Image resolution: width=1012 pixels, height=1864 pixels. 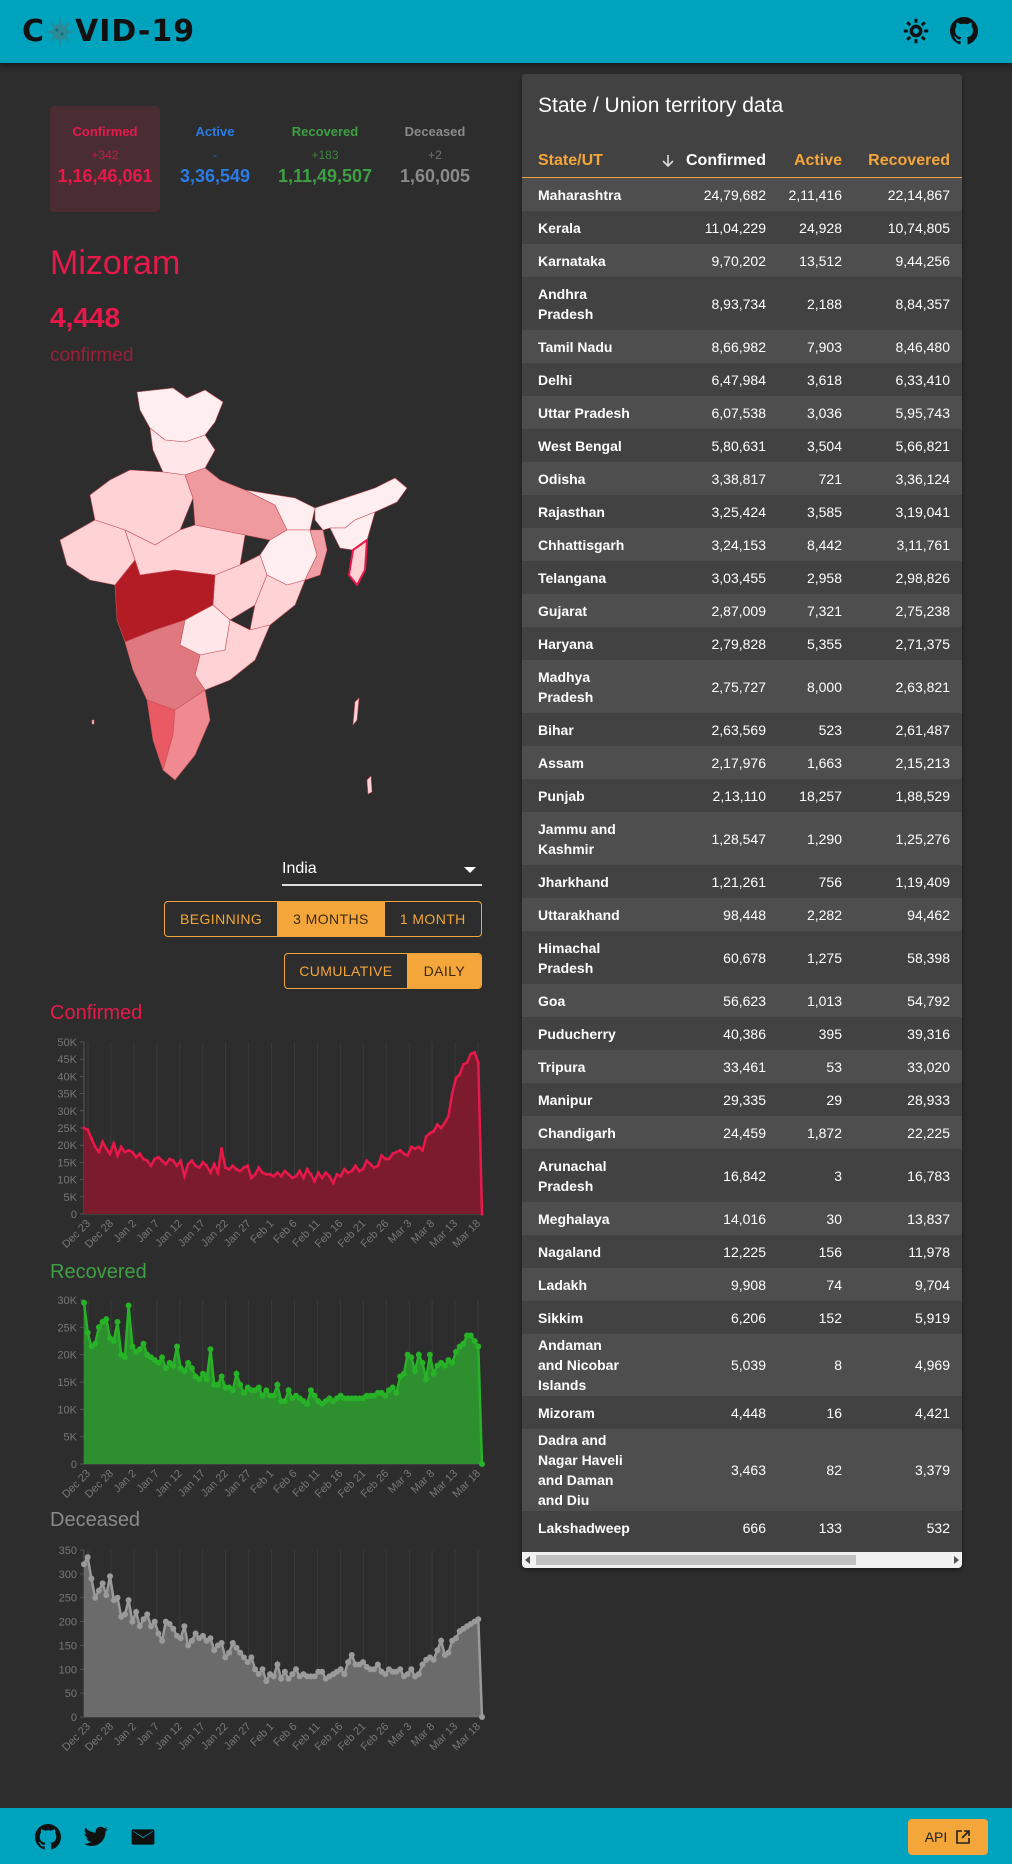 I want to click on table-row: Telangana 3,03,455 2,958 2,98,826, so click(x=742, y=577).